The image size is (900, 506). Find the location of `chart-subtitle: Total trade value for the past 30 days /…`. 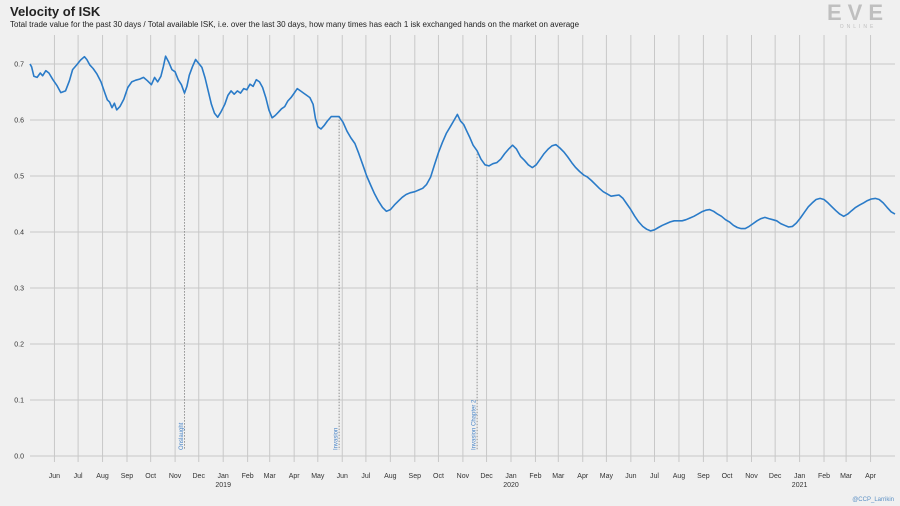

chart-subtitle: Total trade value for the past 30 days /… is located at coordinates (295, 24).